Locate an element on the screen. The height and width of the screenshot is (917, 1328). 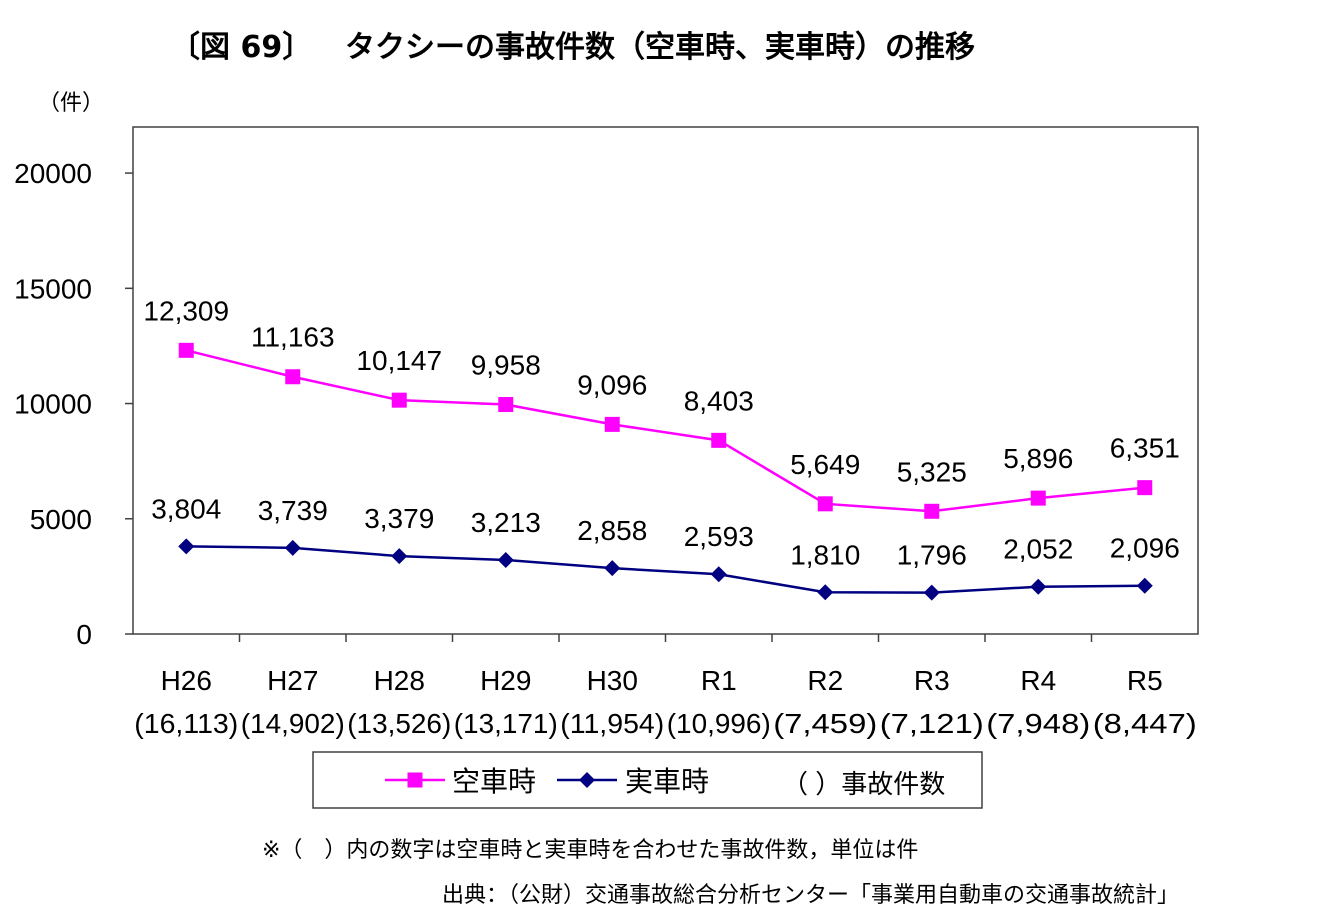
data-label: 2,096 is located at coordinates (1145, 548).